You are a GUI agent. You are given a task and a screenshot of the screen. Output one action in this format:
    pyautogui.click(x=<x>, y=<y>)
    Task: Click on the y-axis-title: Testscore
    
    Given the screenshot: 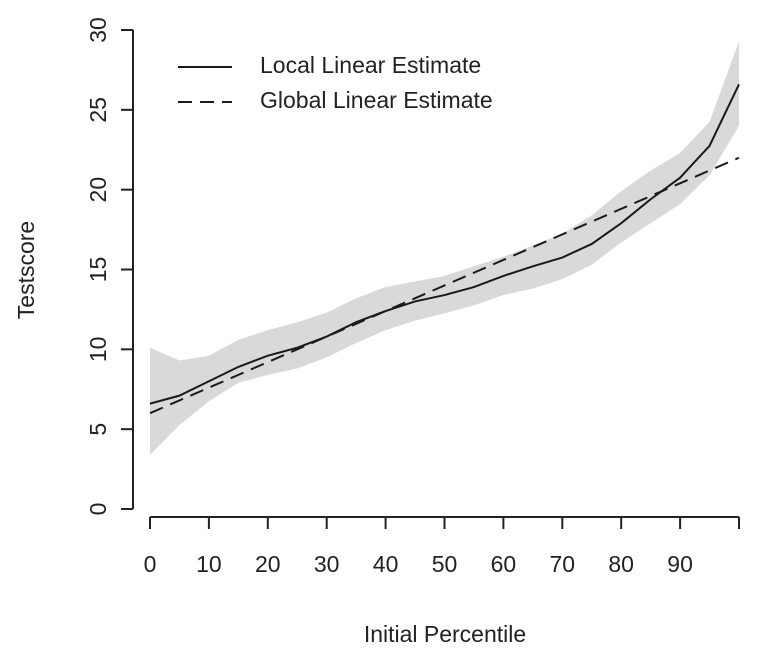 What is the action you would take?
    pyautogui.click(x=26, y=270)
    